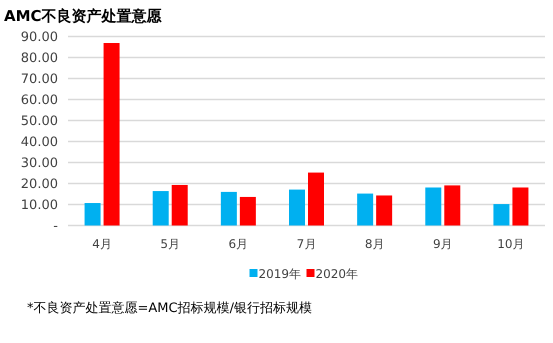 The width and height of the screenshot is (553, 343). I want to click on legend-label: 2020年, so click(337, 274).